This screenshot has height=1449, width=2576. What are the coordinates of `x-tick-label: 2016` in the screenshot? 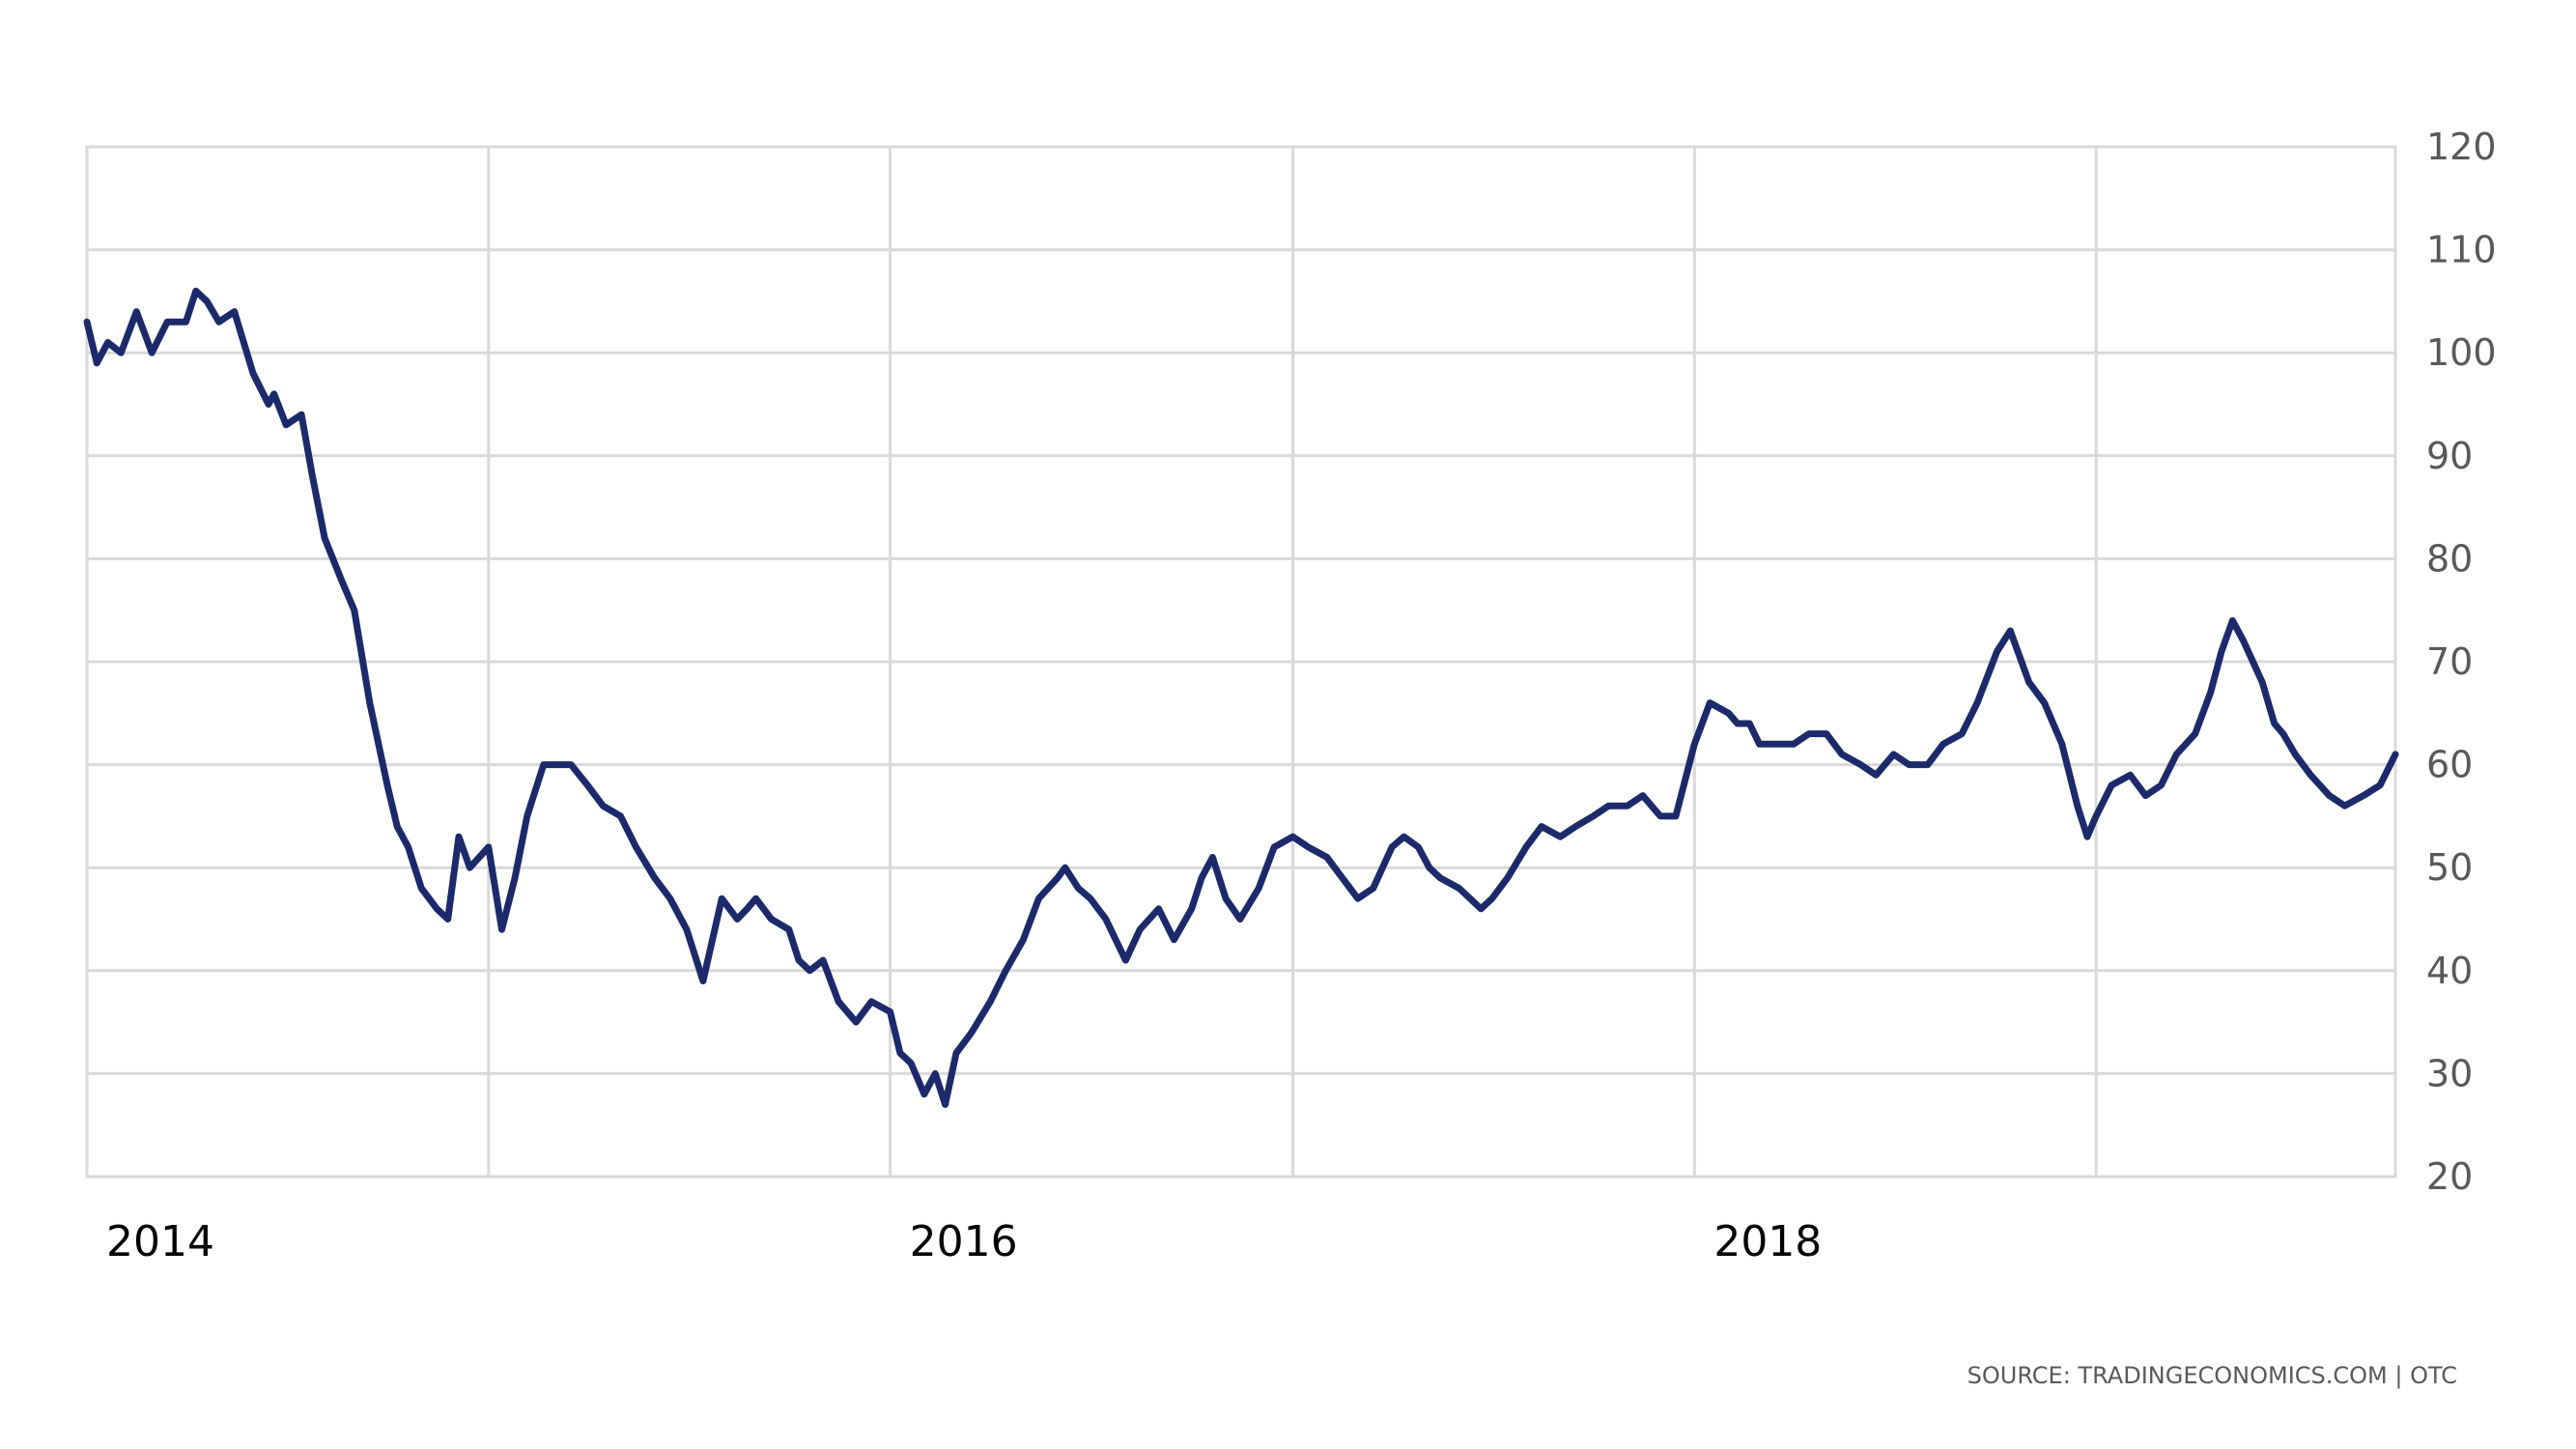 It's located at (964, 1241).